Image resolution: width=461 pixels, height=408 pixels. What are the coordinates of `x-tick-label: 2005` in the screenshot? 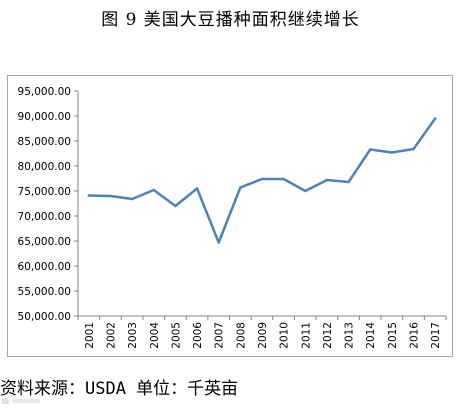 It's located at (176, 335).